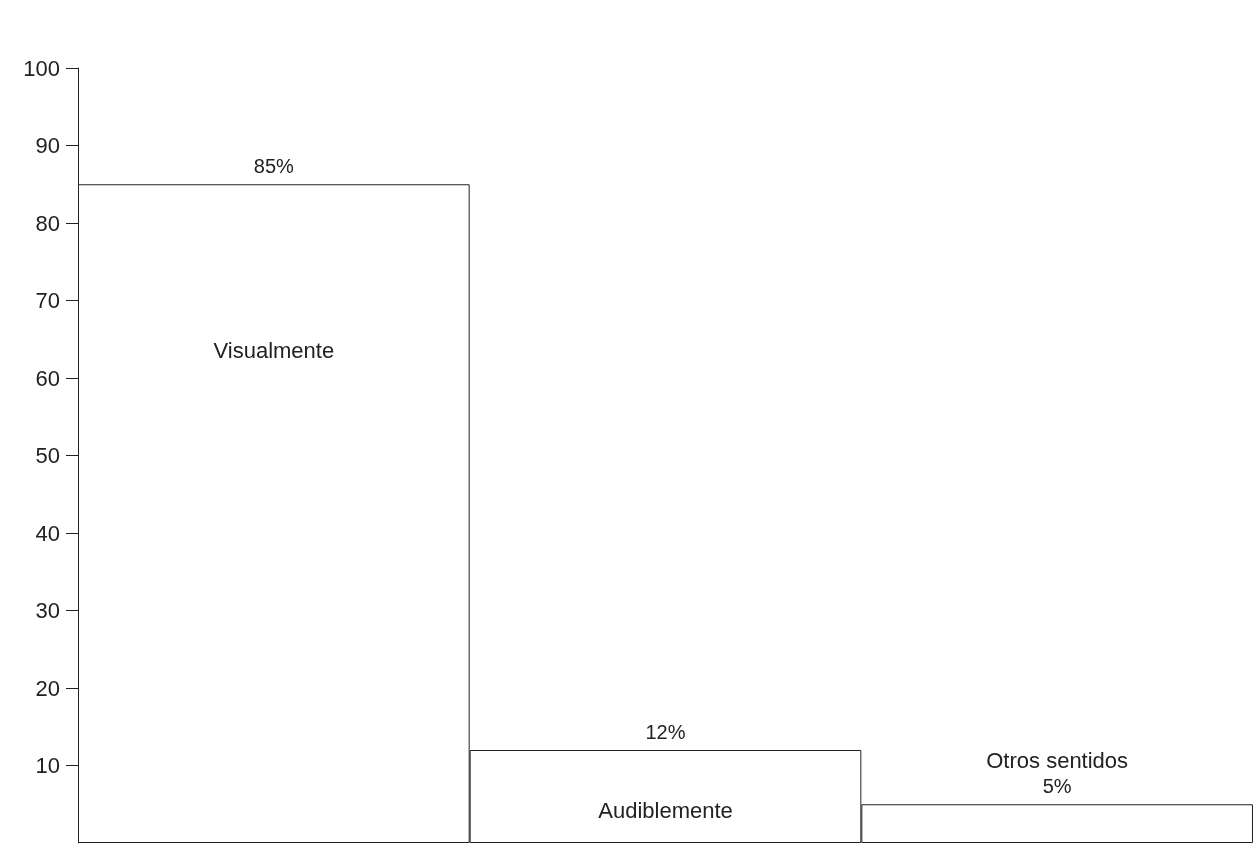 The image size is (1253, 847). Describe the element at coordinates (665, 810) in the screenshot. I see `x-tick-label: Audiblemente` at that location.